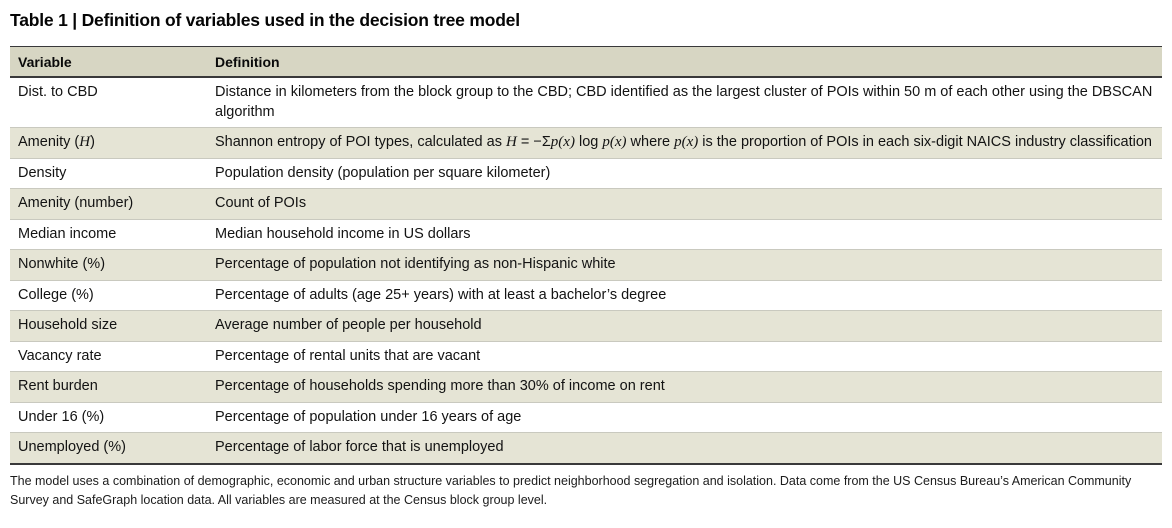 The height and width of the screenshot is (528, 1172). I want to click on column-header-definition: Definition, so click(684, 62).